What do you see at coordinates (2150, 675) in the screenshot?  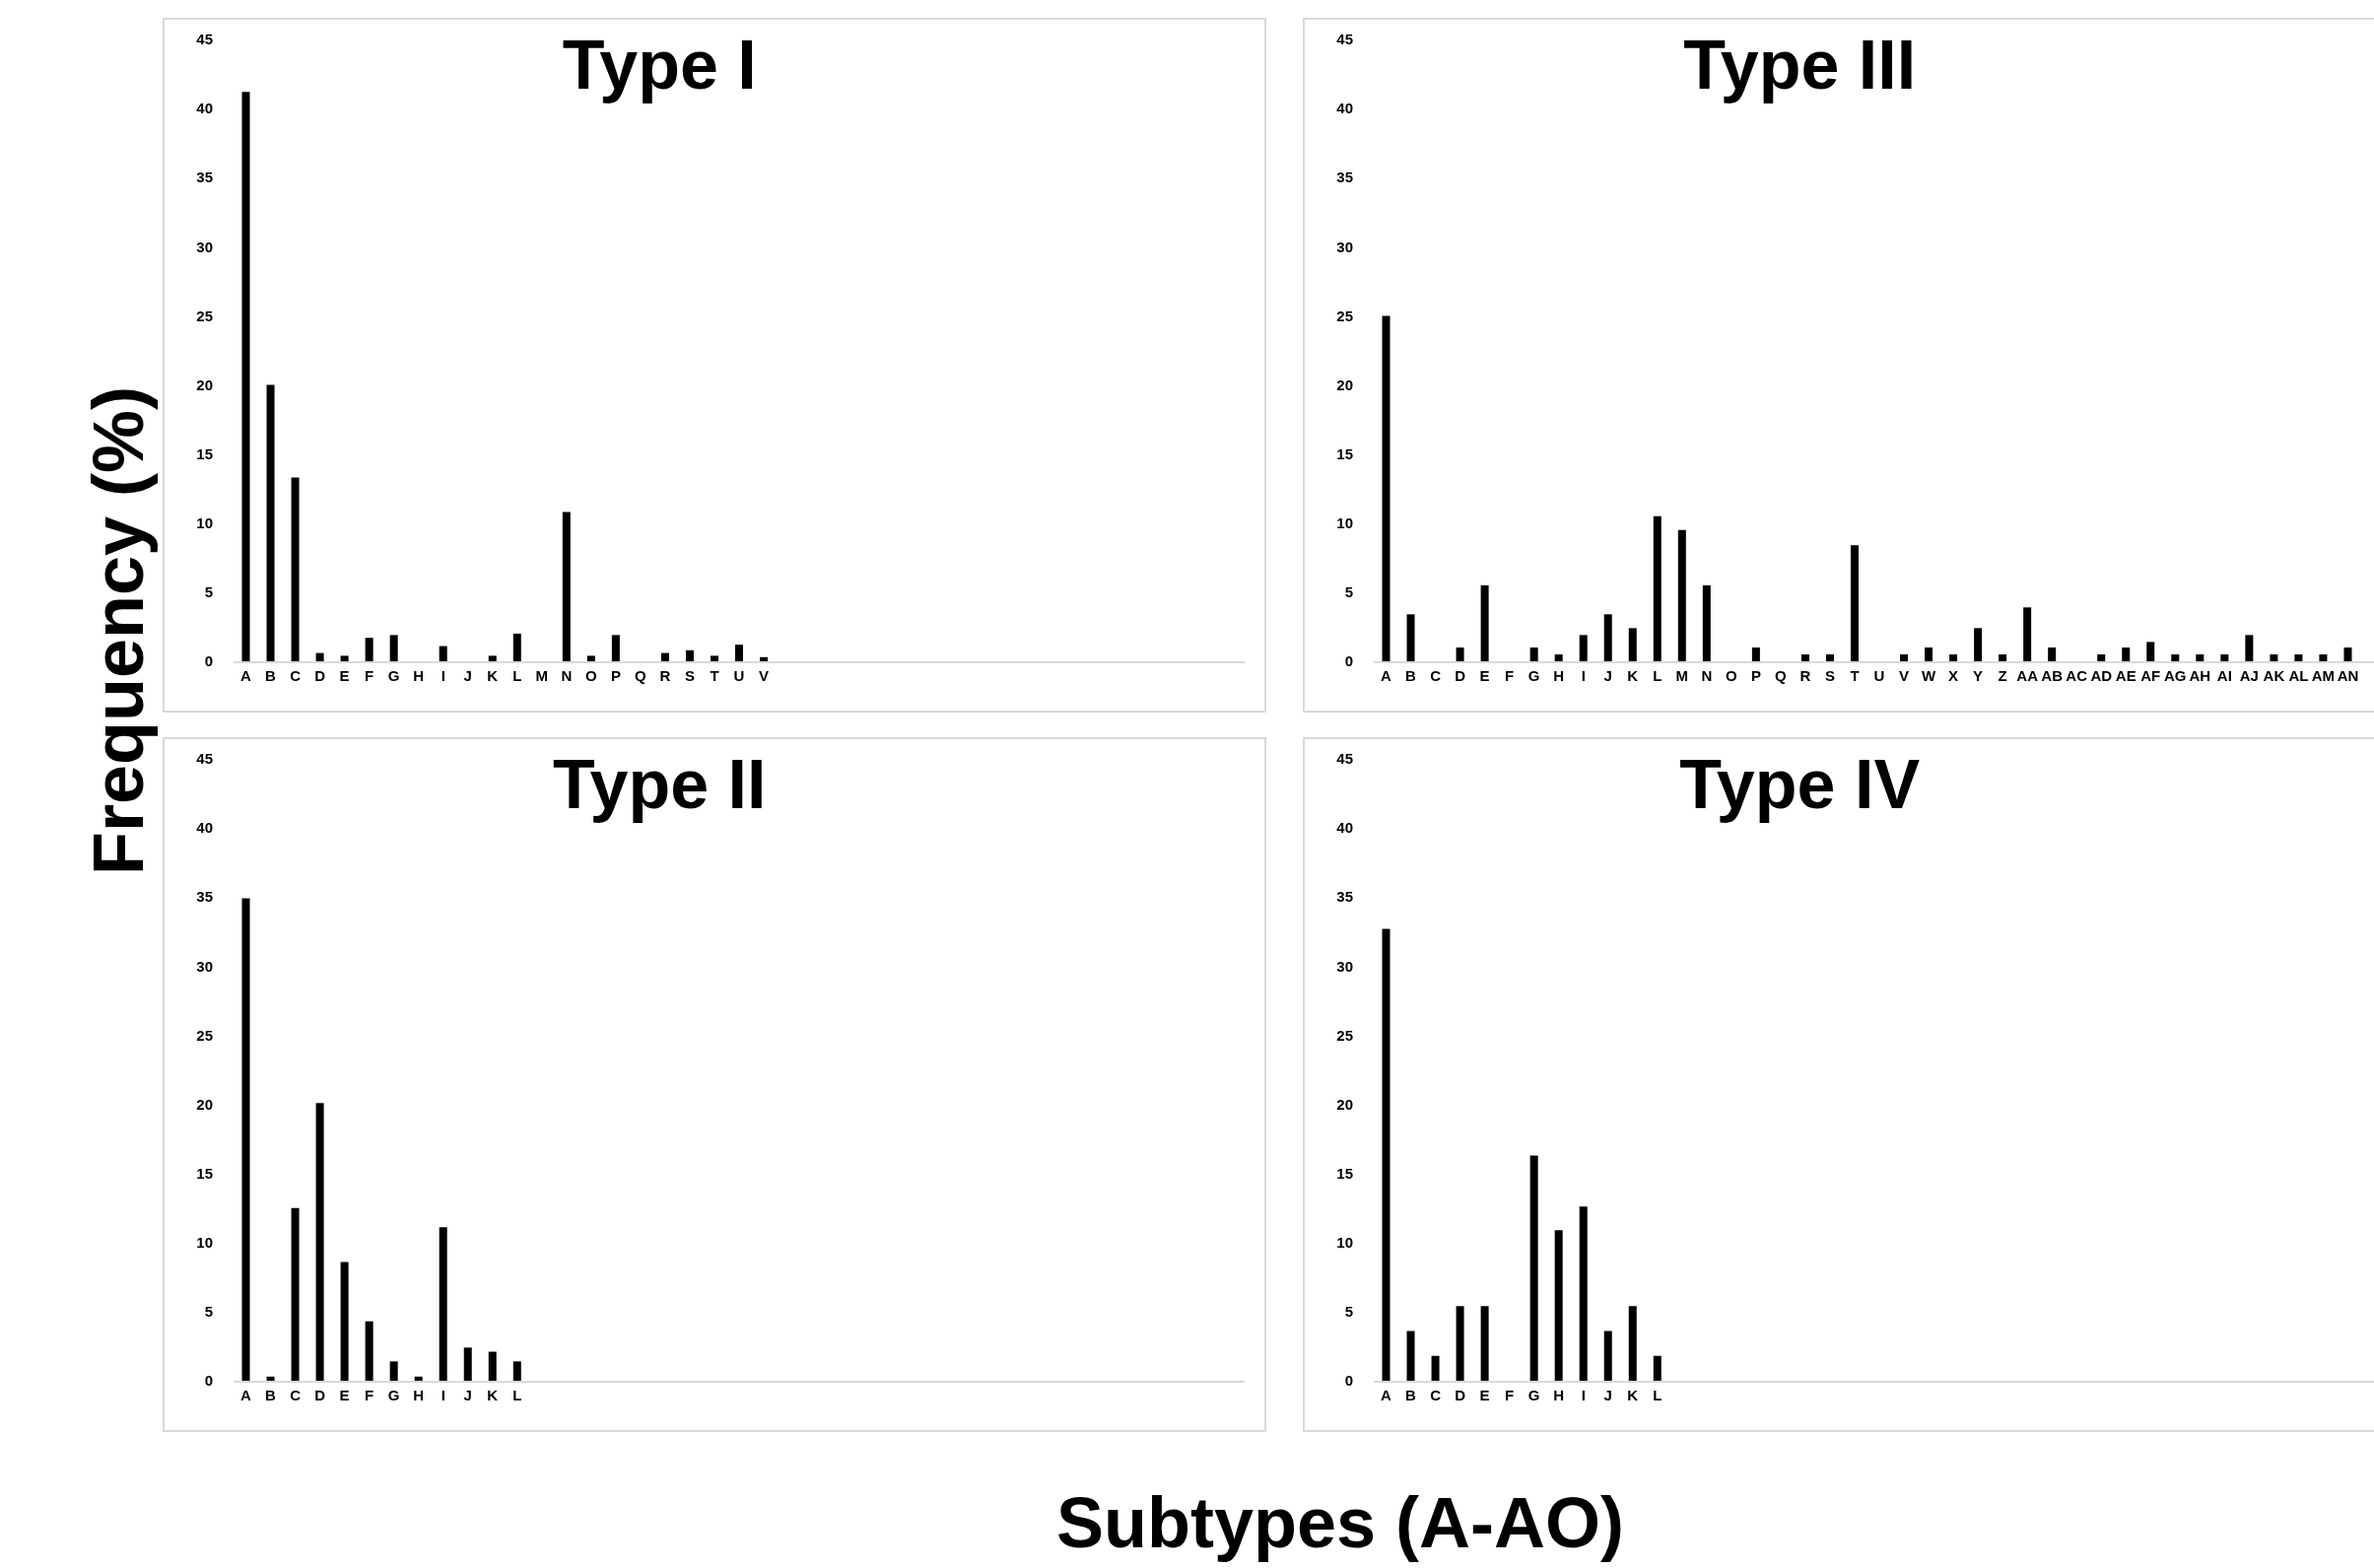 I see `x-tick-label: AF` at bounding box center [2150, 675].